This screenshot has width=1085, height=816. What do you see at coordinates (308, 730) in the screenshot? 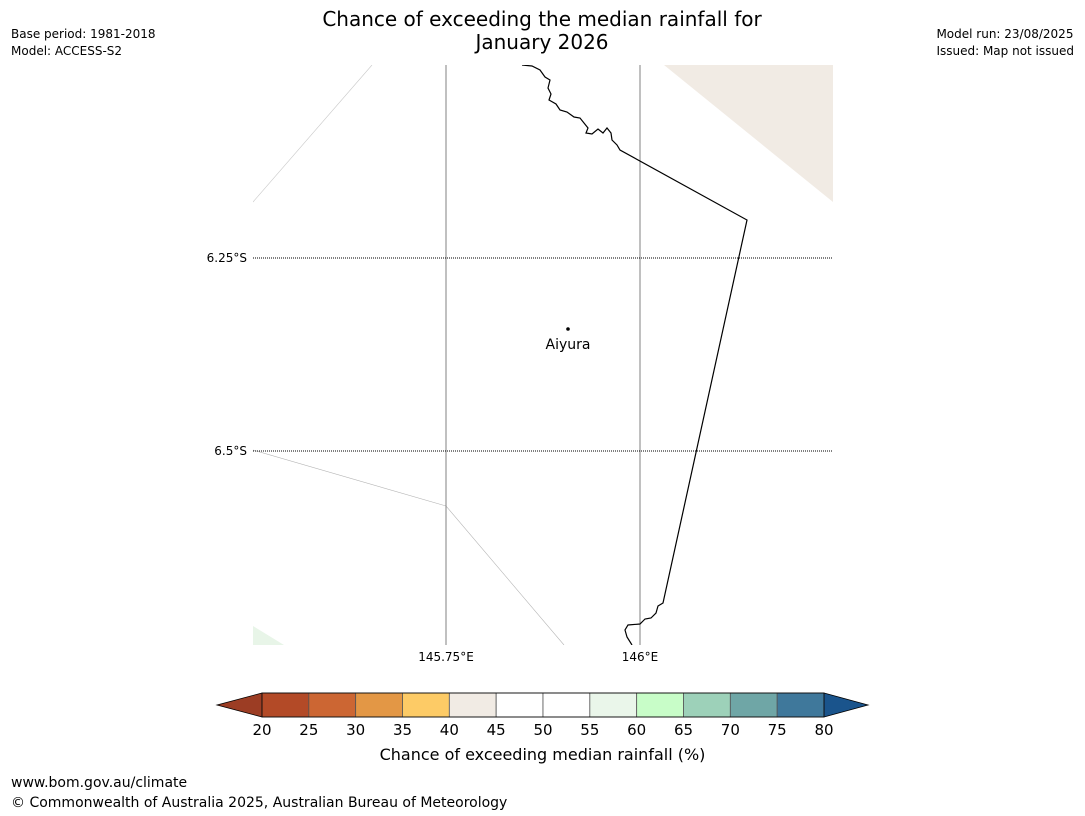
I see `colorbar-tick-label: 25` at bounding box center [308, 730].